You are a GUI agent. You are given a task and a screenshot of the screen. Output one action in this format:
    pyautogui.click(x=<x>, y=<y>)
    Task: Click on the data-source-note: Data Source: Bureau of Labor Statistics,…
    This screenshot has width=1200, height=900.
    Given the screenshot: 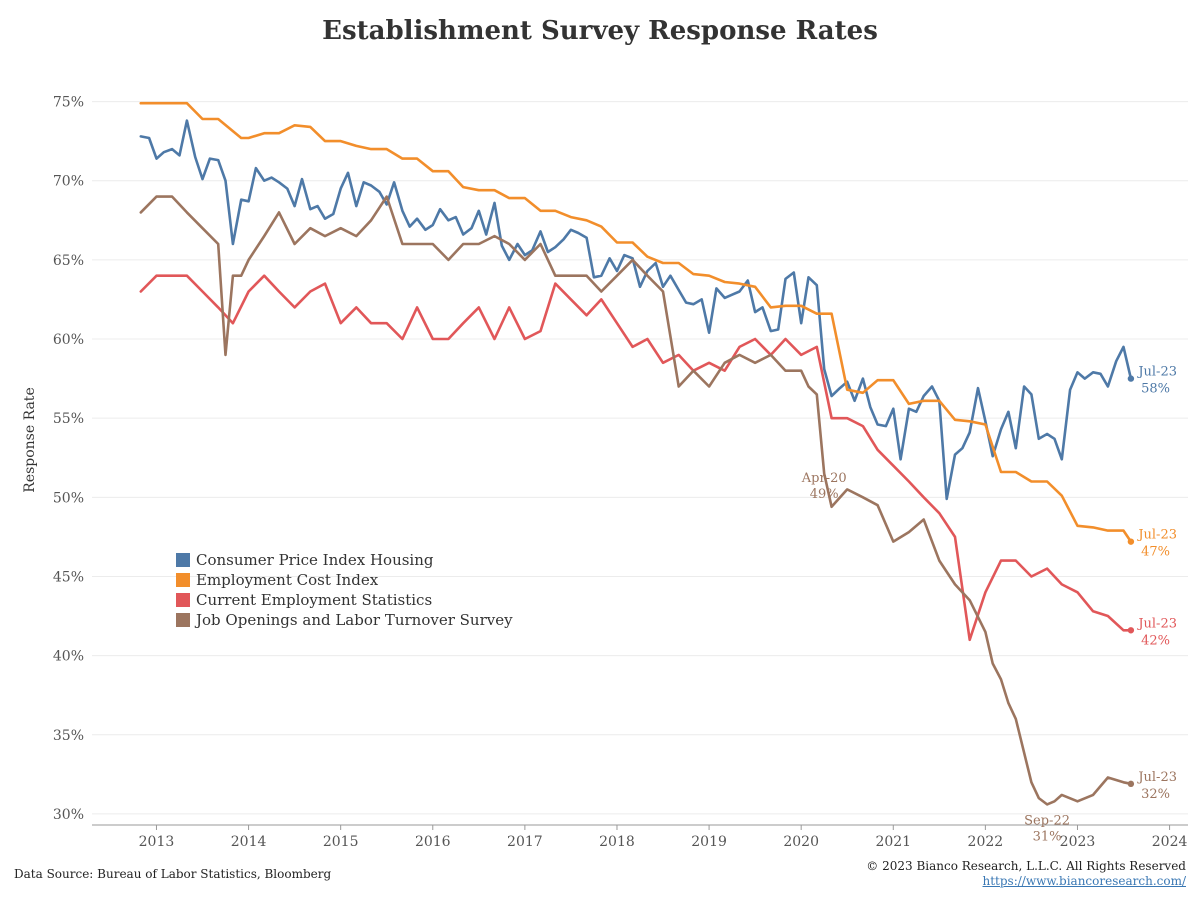 What is the action you would take?
    pyautogui.click(x=173, y=874)
    